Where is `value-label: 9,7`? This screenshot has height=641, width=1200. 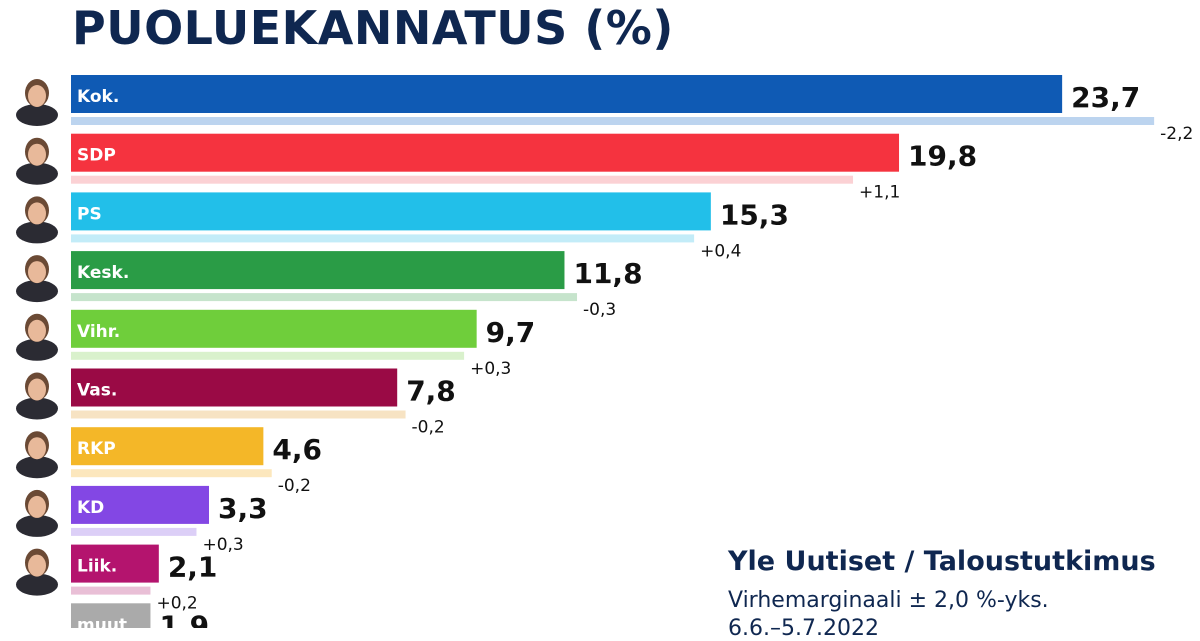 value-label: 9,7 is located at coordinates (511, 332).